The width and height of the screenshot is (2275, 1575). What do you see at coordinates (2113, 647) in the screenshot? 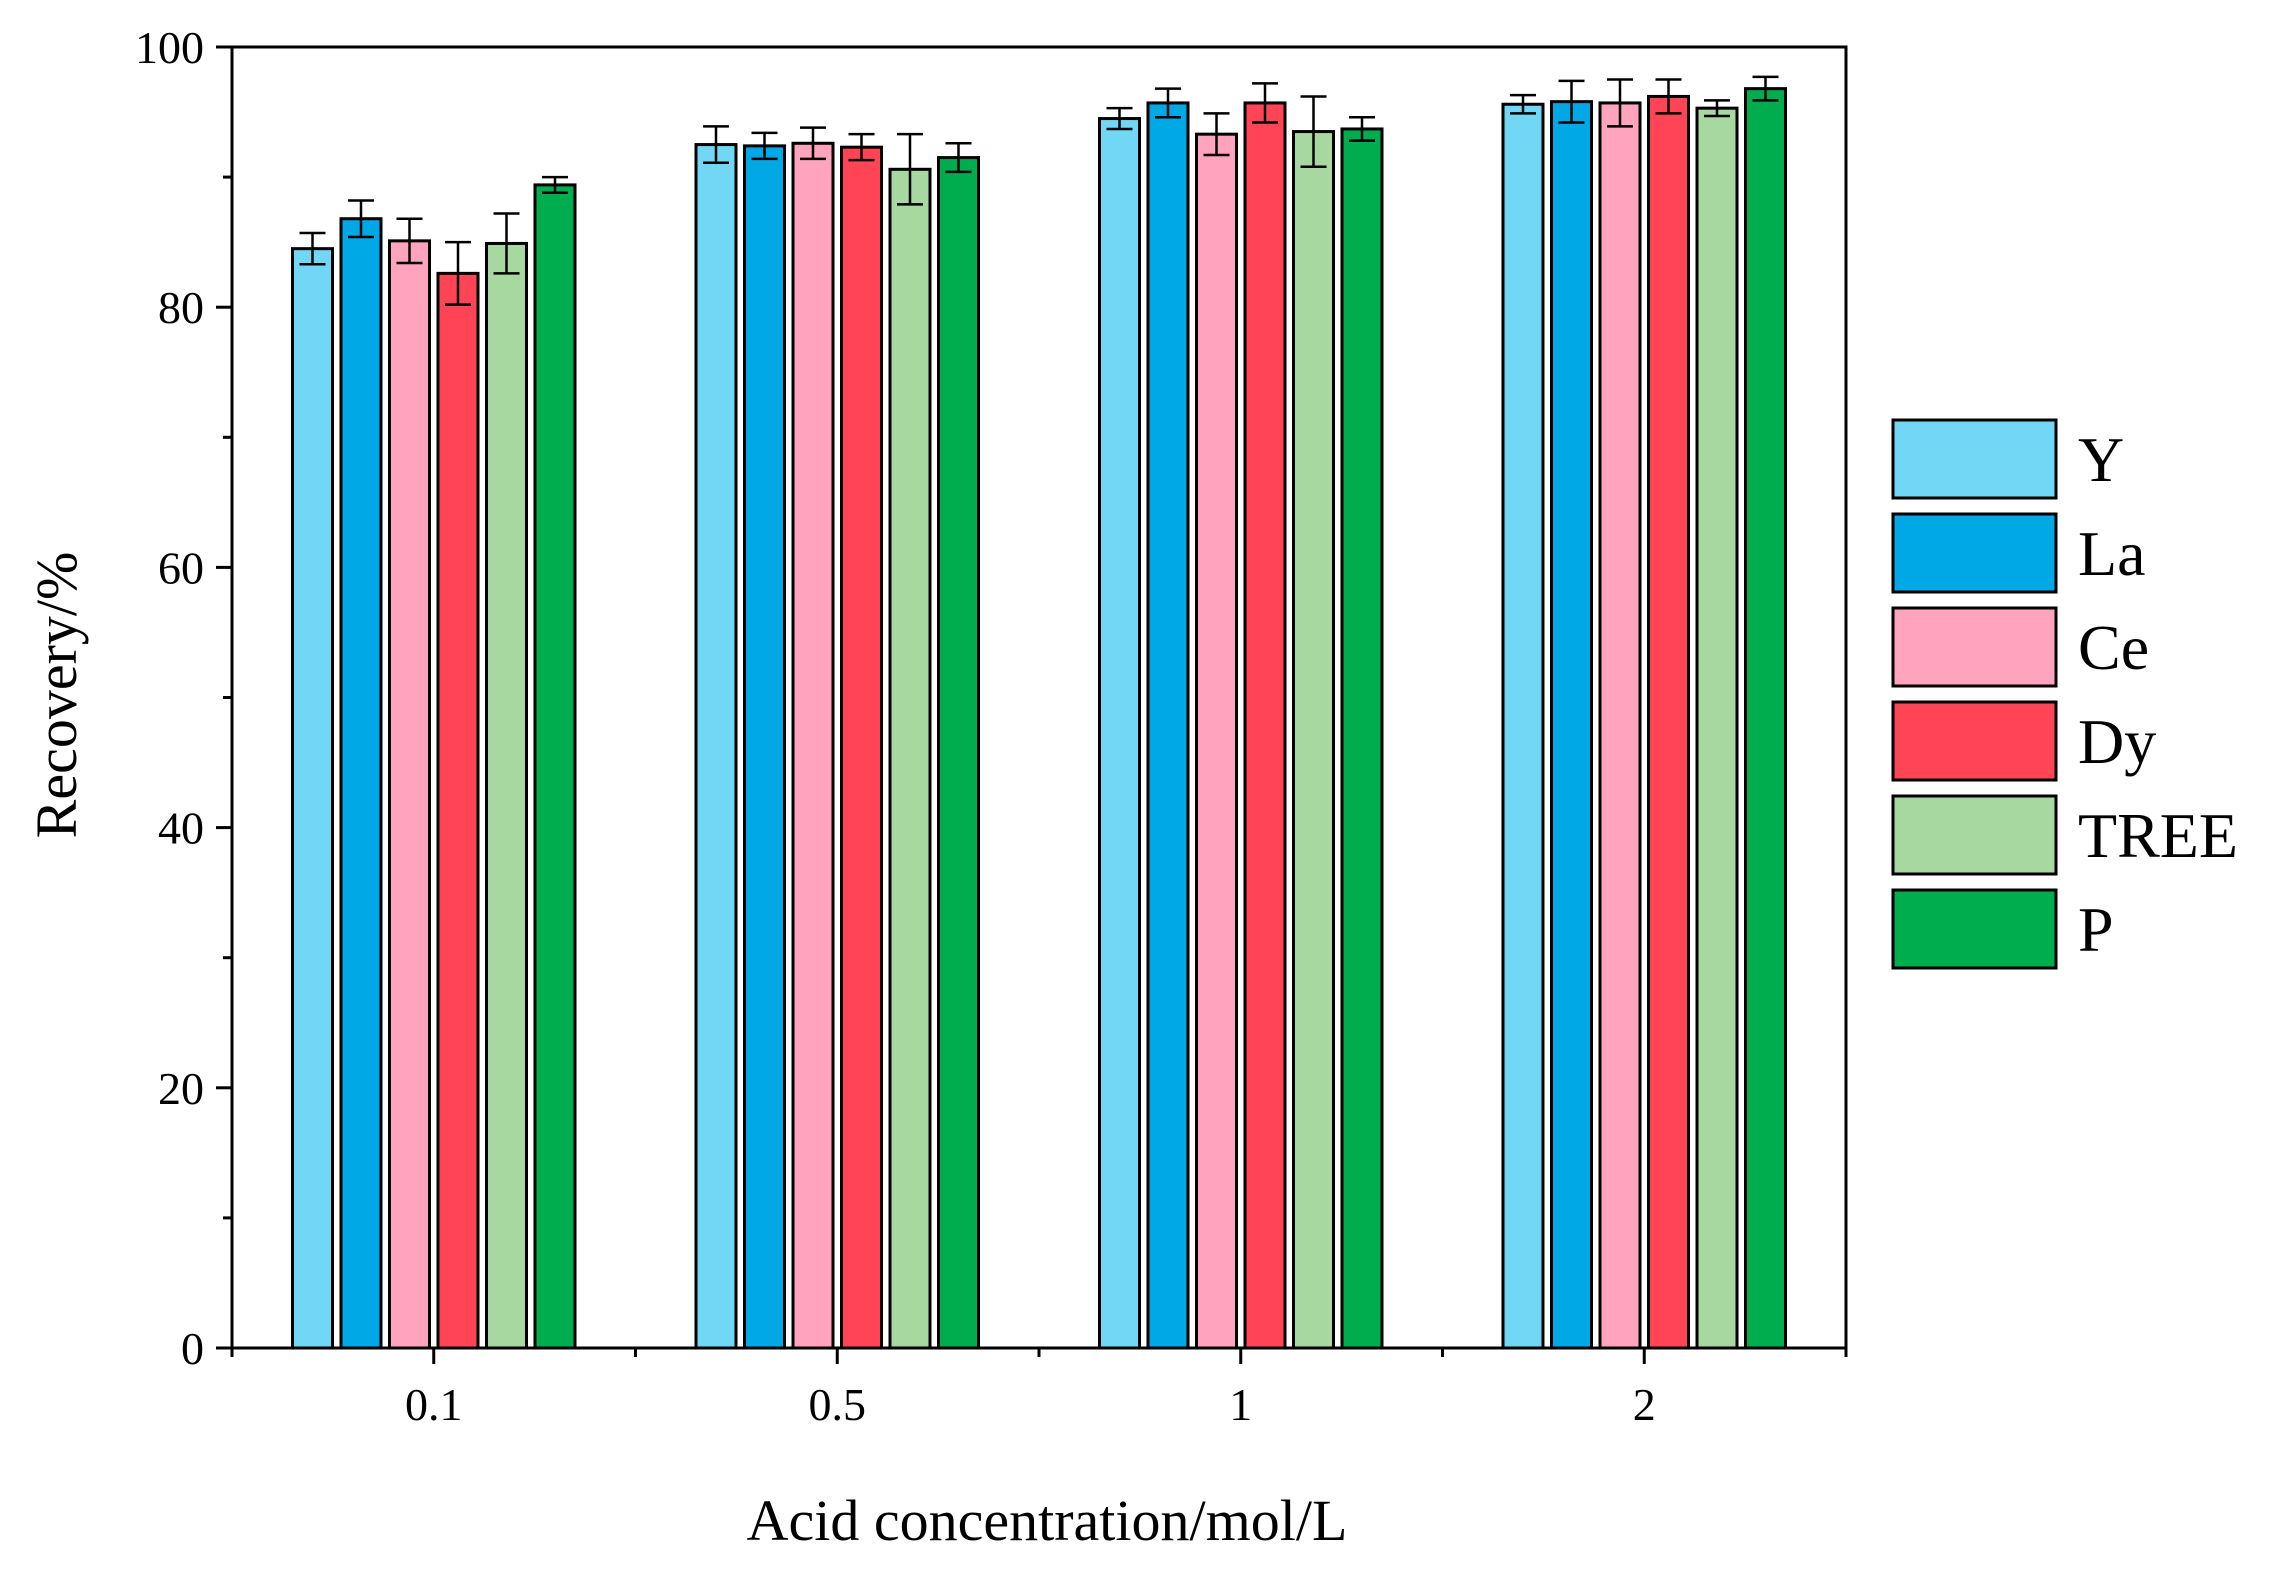
I see `legend-label-ce: Ce` at bounding box center [2113, 647].